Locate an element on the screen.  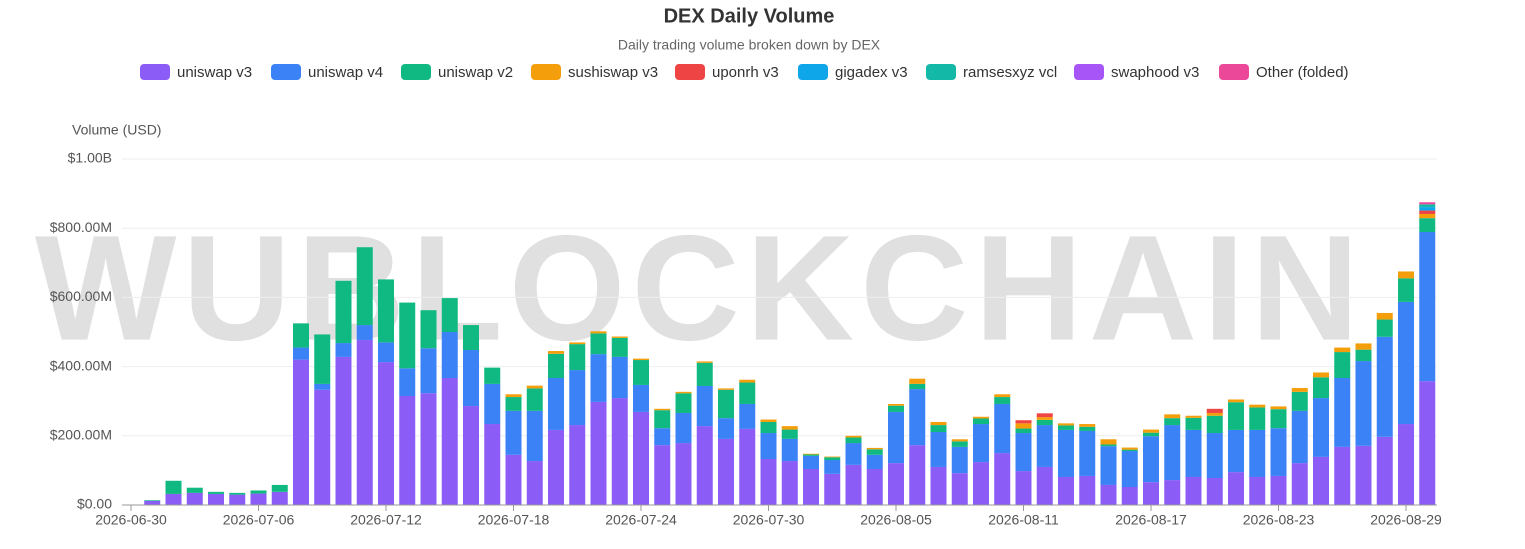
legend-label: uponrh v3 is located at coordinates (745, 72).